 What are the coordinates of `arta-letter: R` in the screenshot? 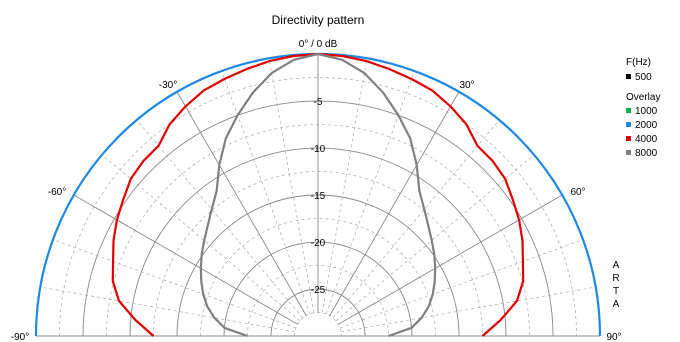 It's located at (615, 278).